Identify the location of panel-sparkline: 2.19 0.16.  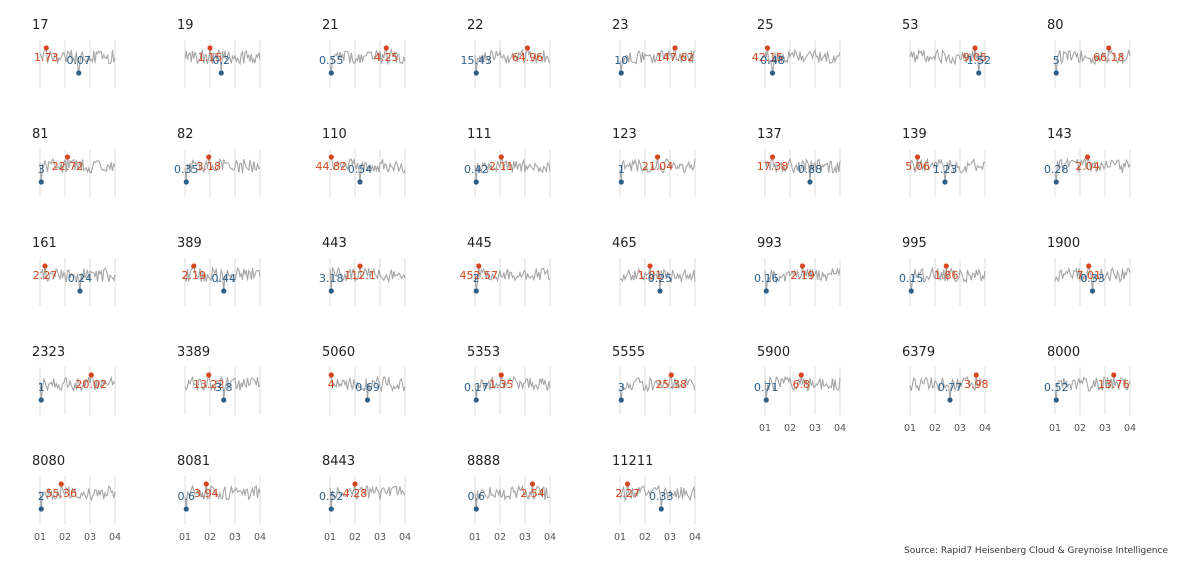
(797, 282).